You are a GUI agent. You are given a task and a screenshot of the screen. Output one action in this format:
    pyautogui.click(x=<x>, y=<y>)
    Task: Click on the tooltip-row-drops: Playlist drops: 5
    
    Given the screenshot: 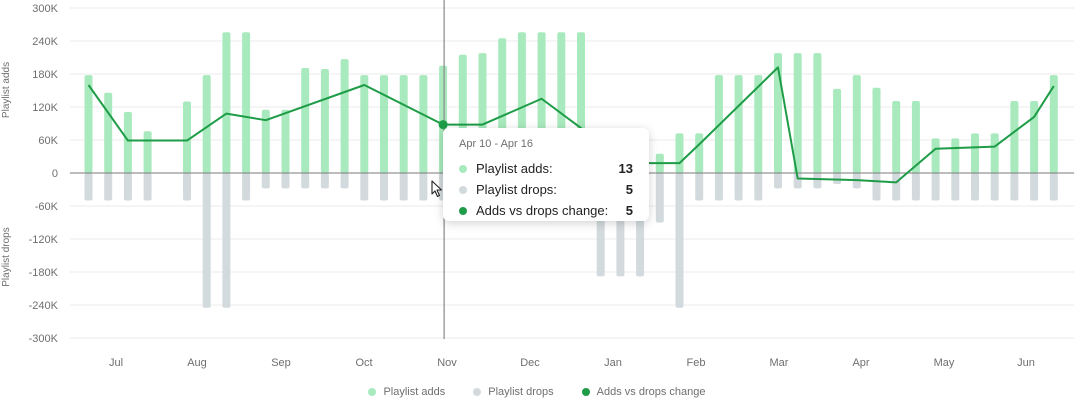 What is the action you would take?
    pyautogui.click(x=546, y=189)
    